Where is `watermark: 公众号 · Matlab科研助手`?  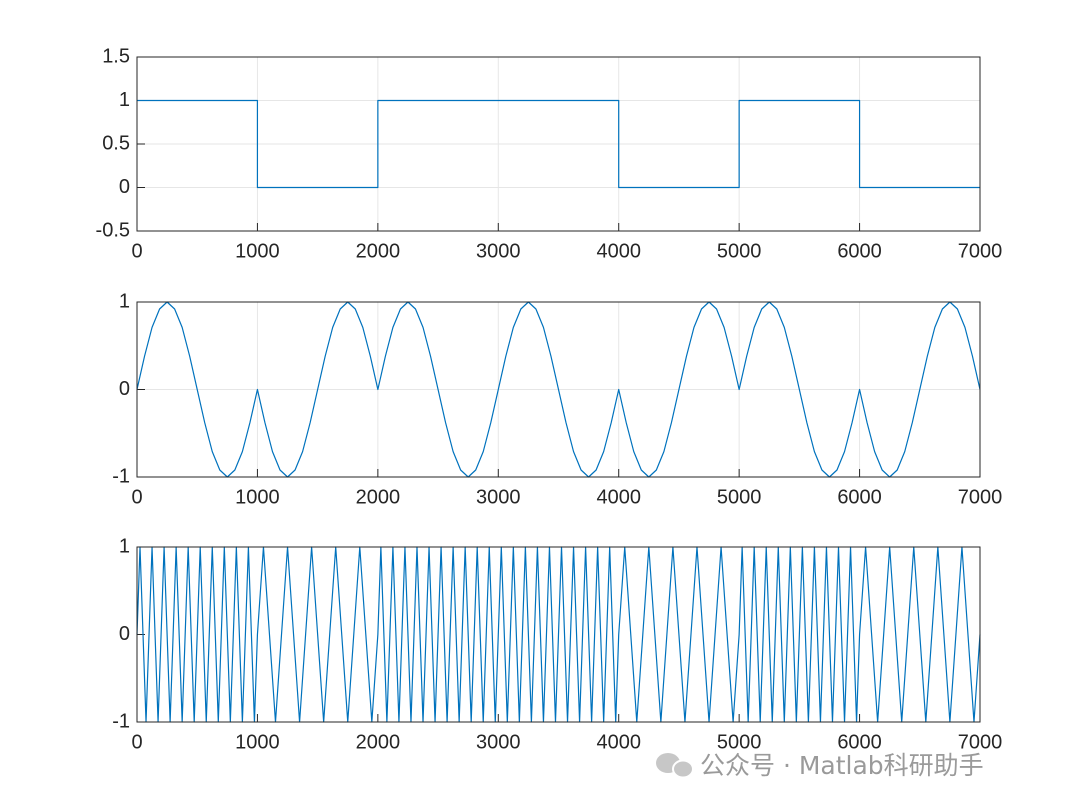 watermark: 公众号 · Matlab科研助手 is located at coordinates (842, 765).